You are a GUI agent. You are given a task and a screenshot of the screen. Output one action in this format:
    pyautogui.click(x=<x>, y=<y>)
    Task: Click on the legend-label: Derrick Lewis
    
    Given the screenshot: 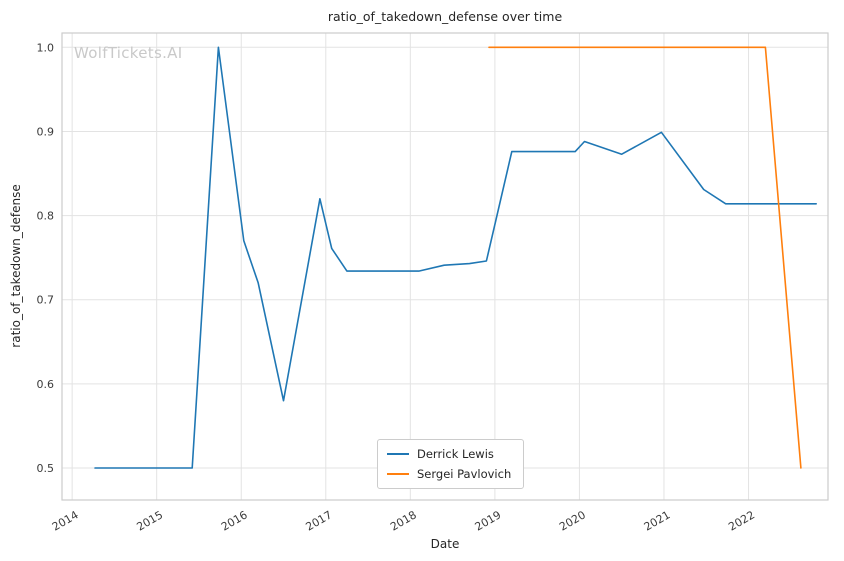 What is the action you would take?
    pyautogui.click(x=455, y=454)
    